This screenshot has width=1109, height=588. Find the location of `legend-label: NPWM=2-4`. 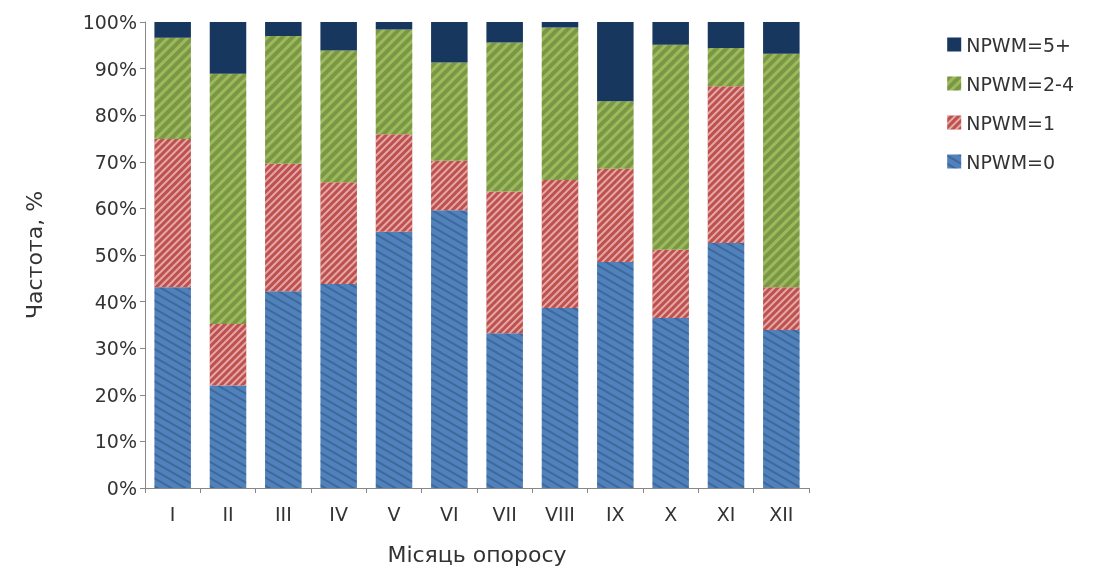

legend-label: NPWM=2-4 is located at coordinates (1020, 83).